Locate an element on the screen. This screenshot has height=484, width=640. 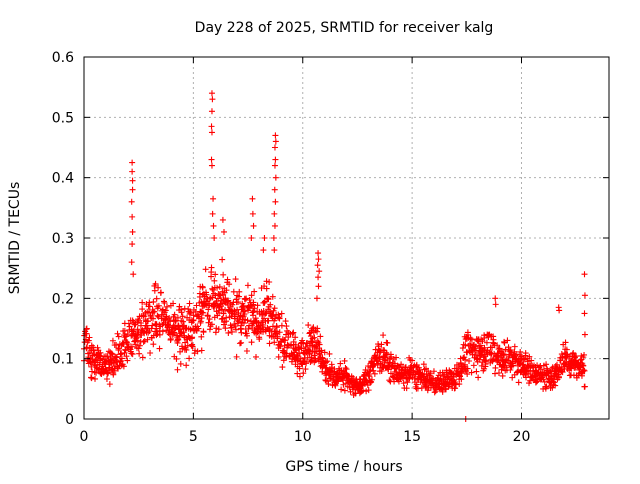
x-axis-label: GPS time / hours is located at coordinates (343, 467).